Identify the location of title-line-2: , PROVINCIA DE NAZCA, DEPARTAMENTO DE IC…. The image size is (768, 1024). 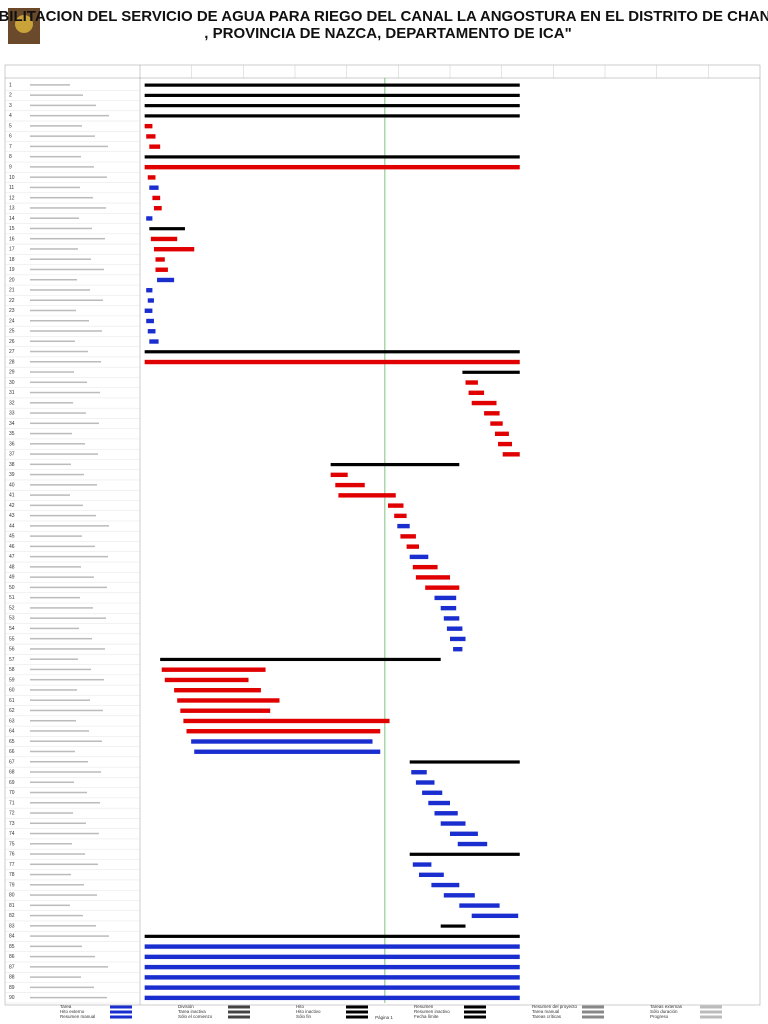
(387, 33).